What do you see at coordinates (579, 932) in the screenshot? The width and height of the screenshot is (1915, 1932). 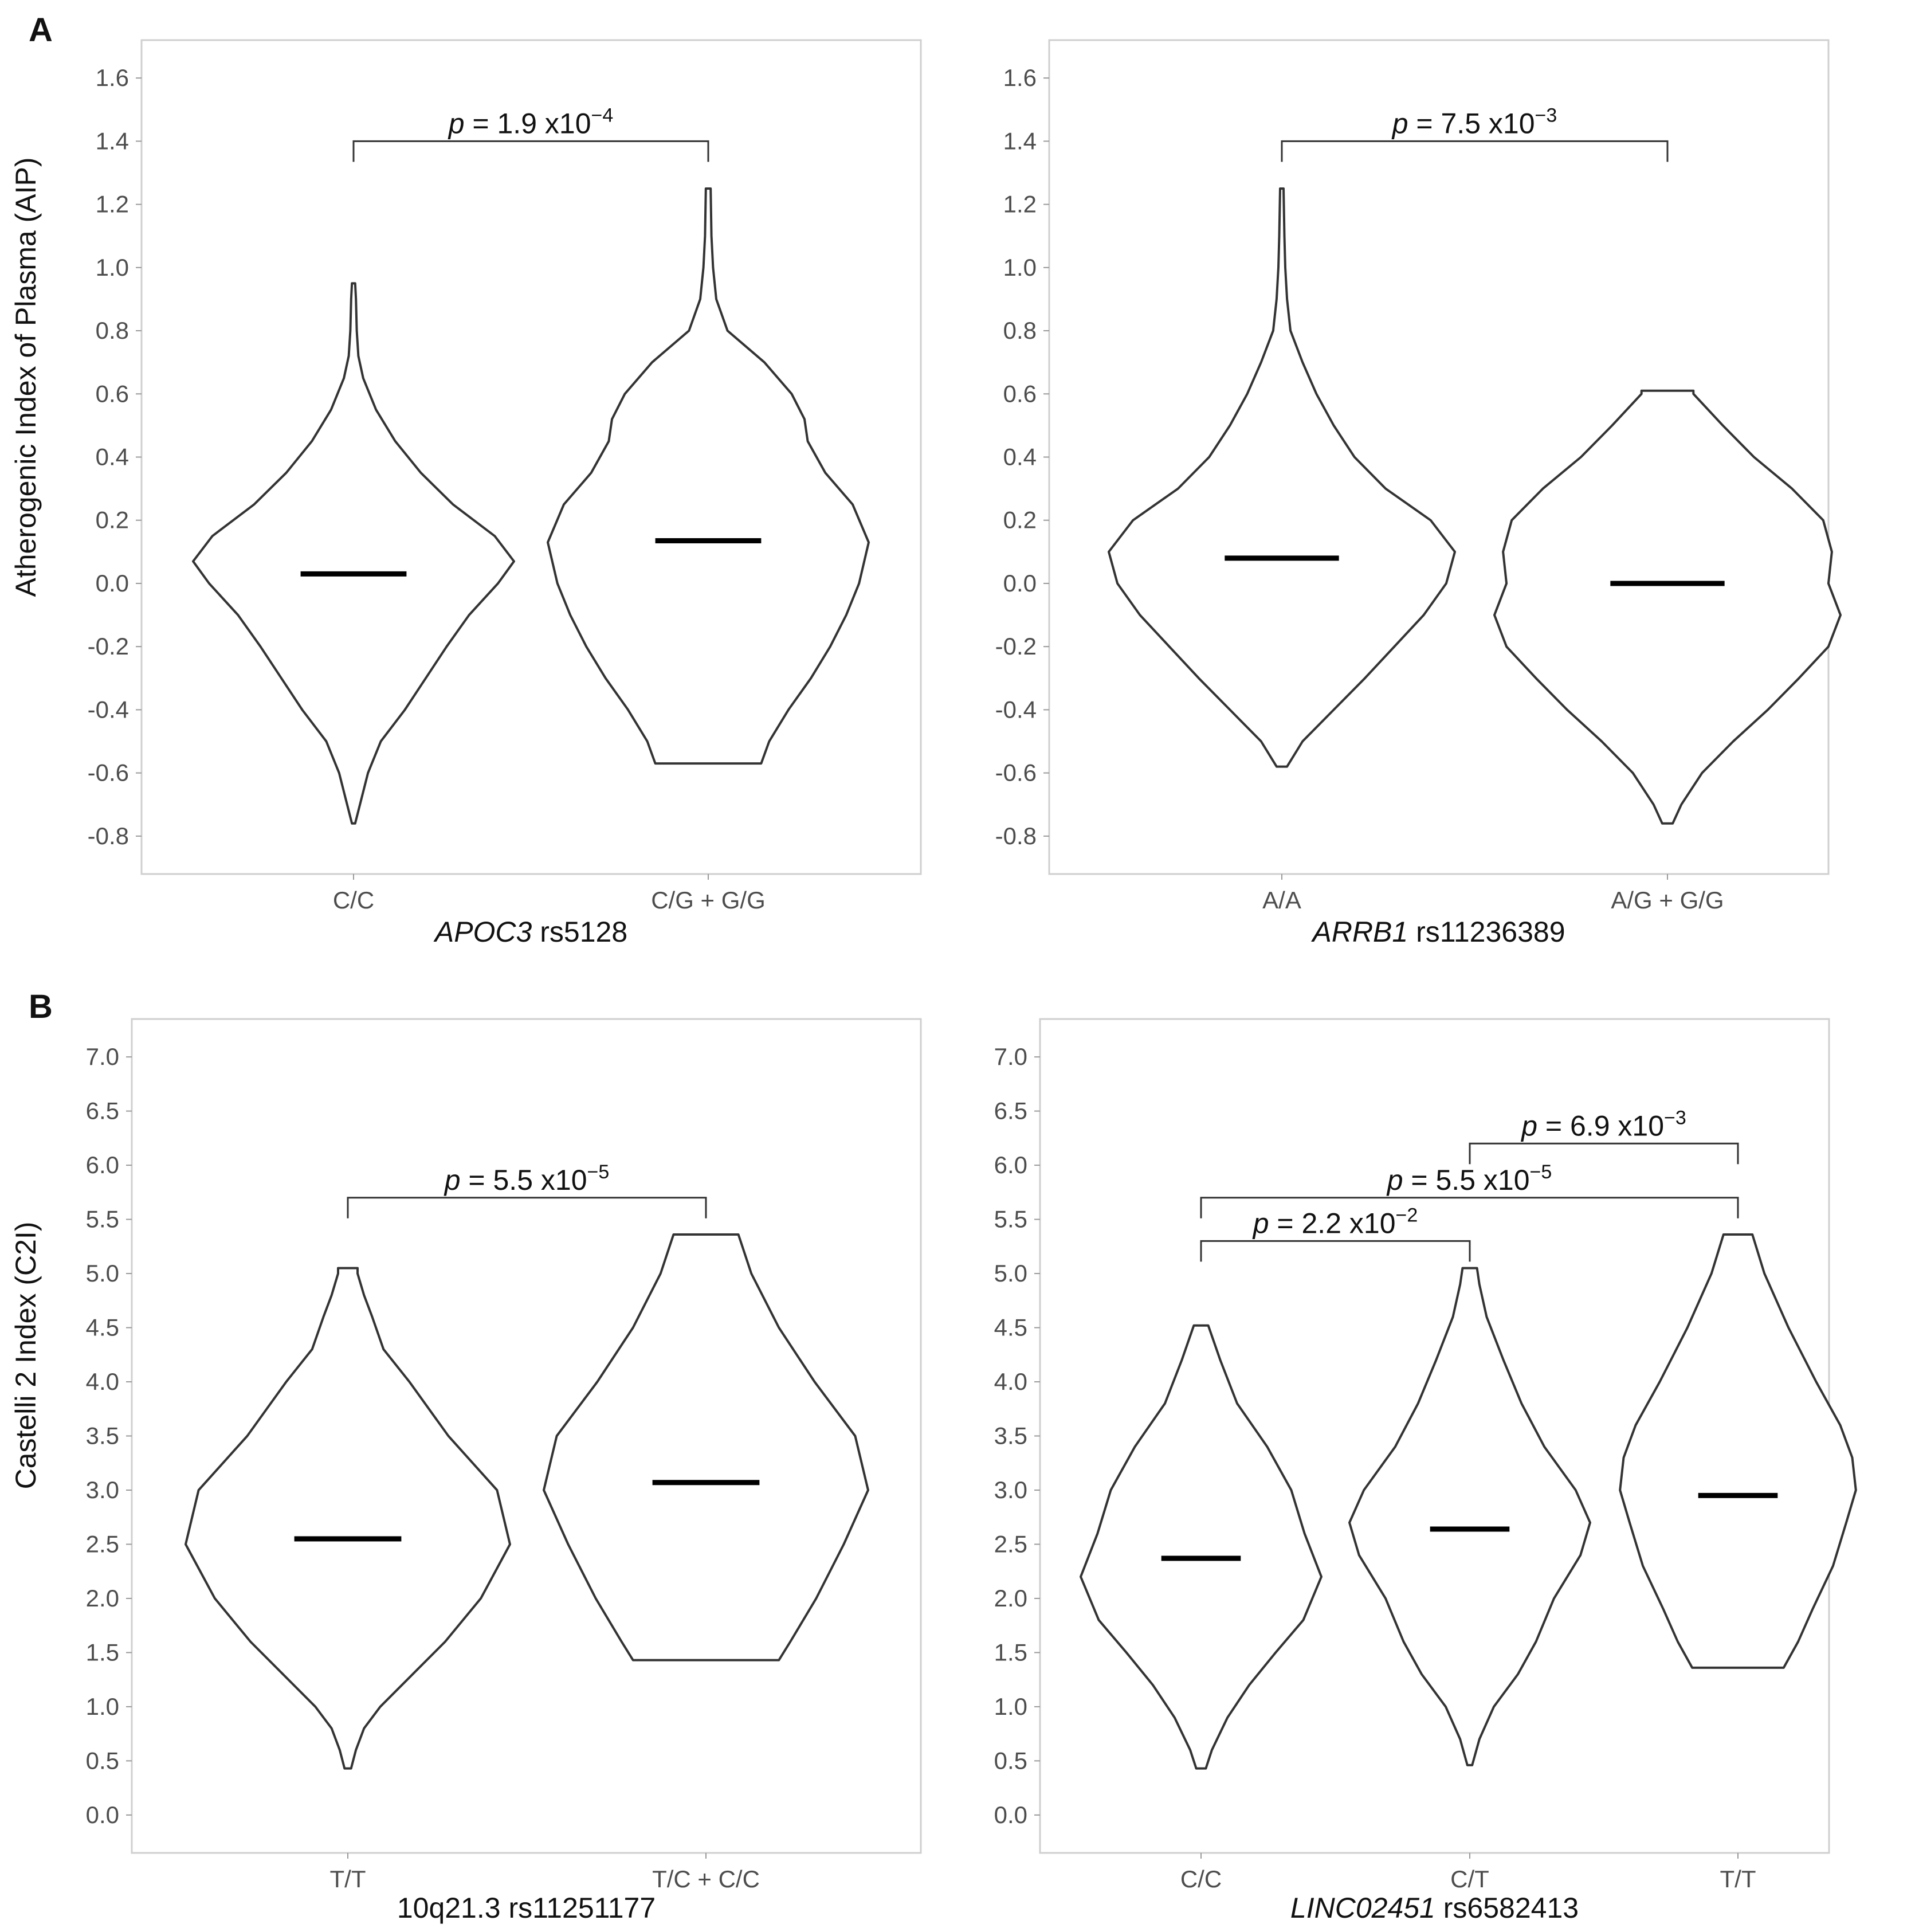 I see `x-axis-title-snp: rs5128` at bounding box center [579, 932].